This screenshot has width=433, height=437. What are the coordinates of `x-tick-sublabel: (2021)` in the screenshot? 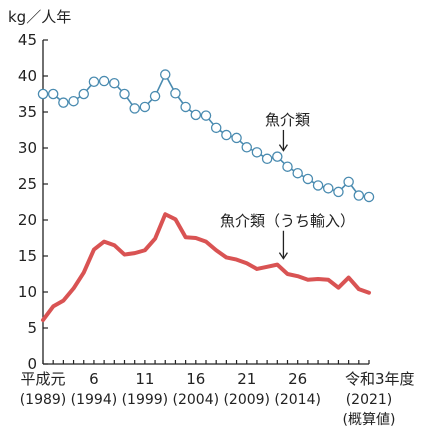 It's located at (369, 400).